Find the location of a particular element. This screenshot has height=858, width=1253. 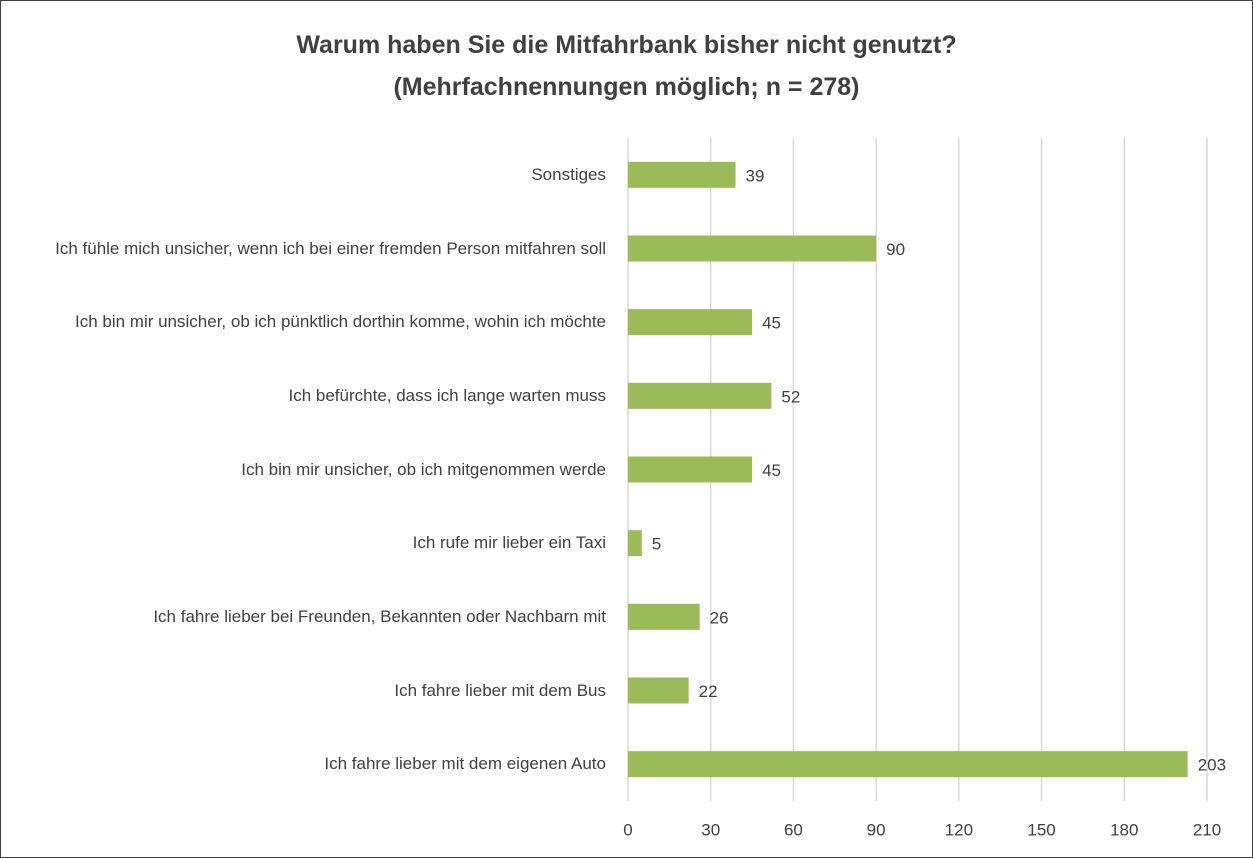

x-tick-label: 210 is located at coordinates (1207, 829).